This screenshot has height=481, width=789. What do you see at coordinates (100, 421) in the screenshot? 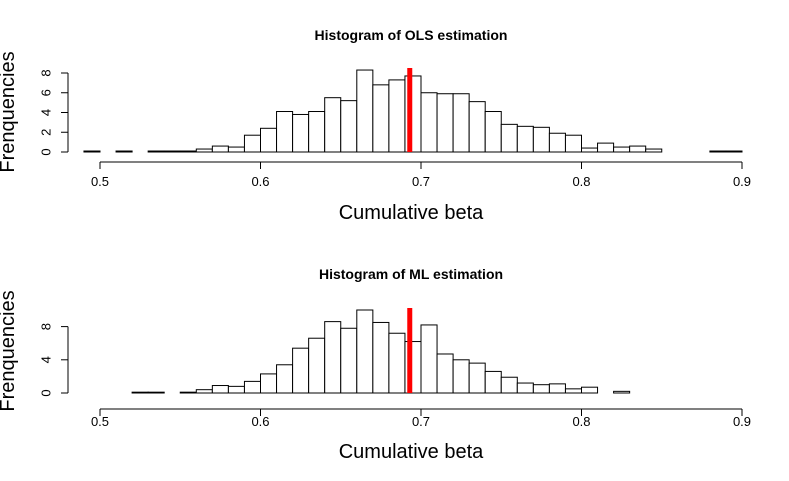
I see `ml-x-tick-label: 0.5` at bounding box center [100, 421].